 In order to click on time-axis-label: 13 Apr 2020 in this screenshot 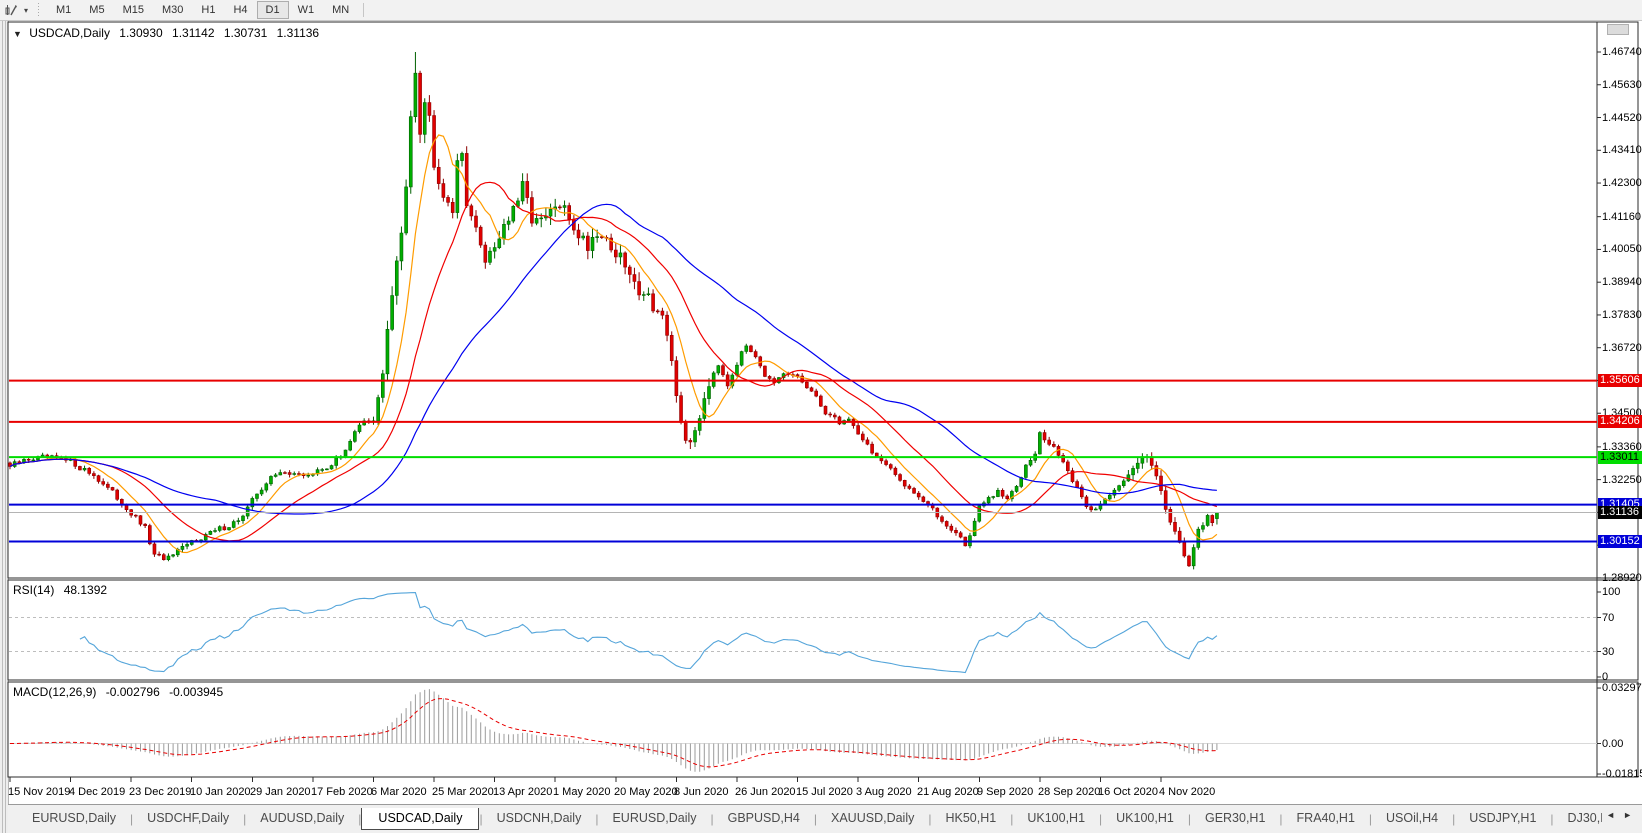, I will do `click(523, 792)`.